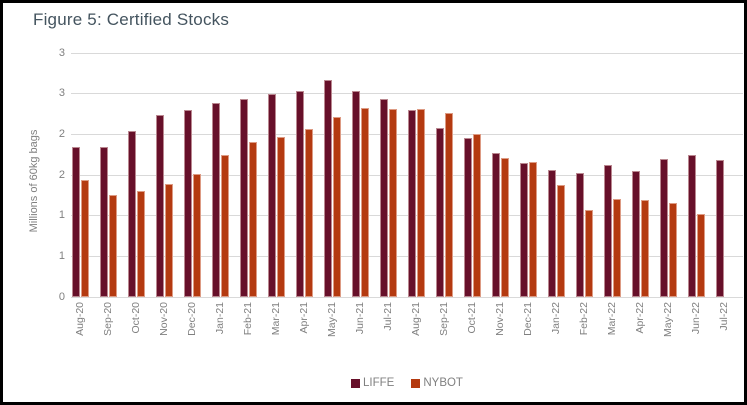 This screenshot has height=405, width=747. I want to click on x-tick-label: Jun-21, so click(360, 318).